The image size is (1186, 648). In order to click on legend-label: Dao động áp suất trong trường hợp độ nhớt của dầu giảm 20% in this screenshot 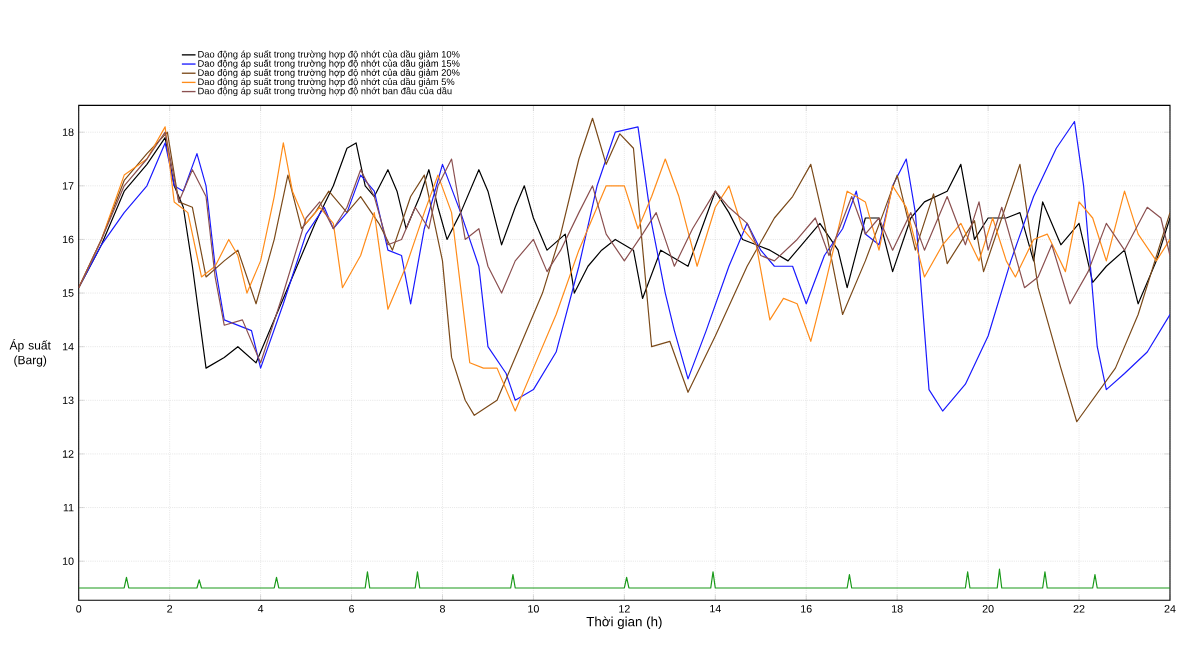, I will do `click(329, 73)`.